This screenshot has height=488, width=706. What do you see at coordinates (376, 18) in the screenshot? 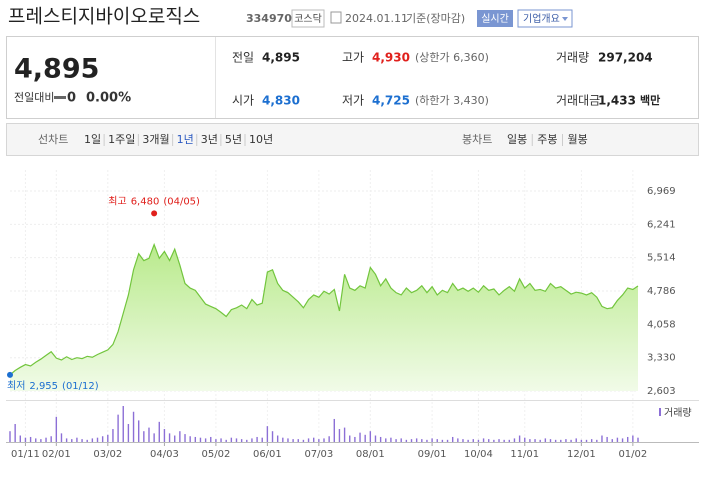
I see `date: 2024.01.11` at bounding box center [376, 18].